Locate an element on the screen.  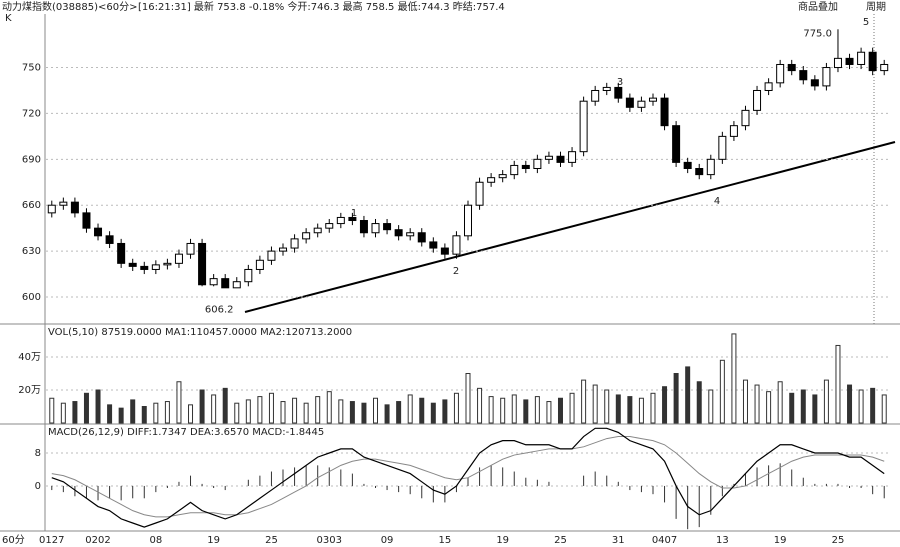
x-tick-label: 08 is located at coordinates (155, 540).